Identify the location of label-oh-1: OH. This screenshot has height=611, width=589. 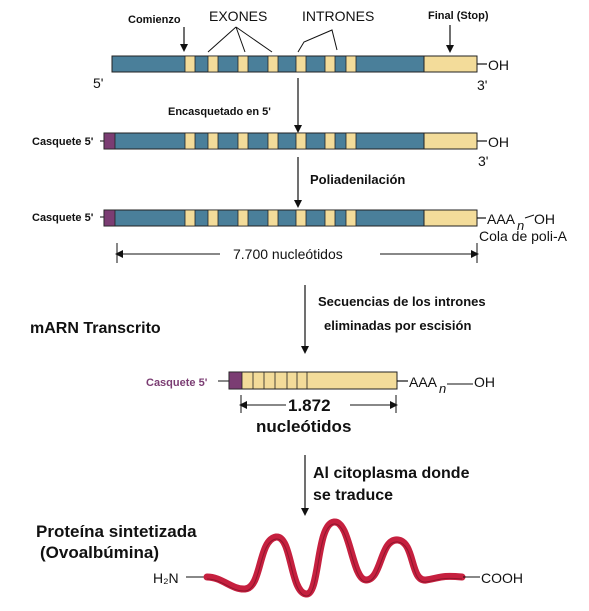
(498, 65).